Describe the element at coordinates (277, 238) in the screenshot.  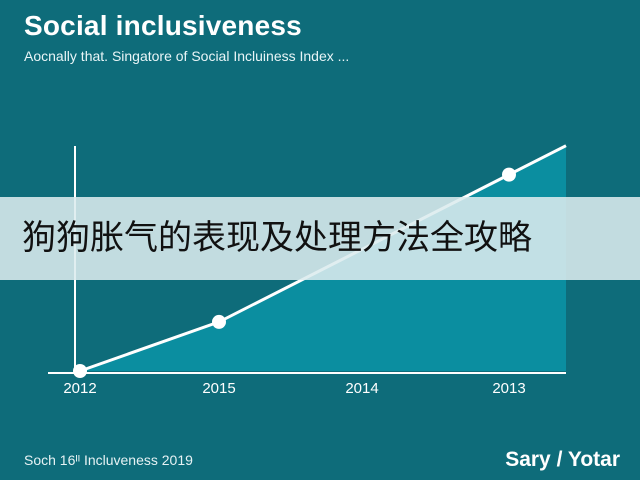
I see `banner-text: 狗狗胀气的表现及处理方法全攻略` at that location.